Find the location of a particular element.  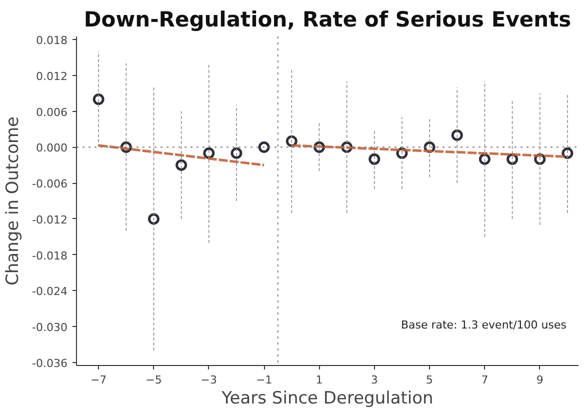

x-tick-label: 1 is located at coordinates (319, 380).